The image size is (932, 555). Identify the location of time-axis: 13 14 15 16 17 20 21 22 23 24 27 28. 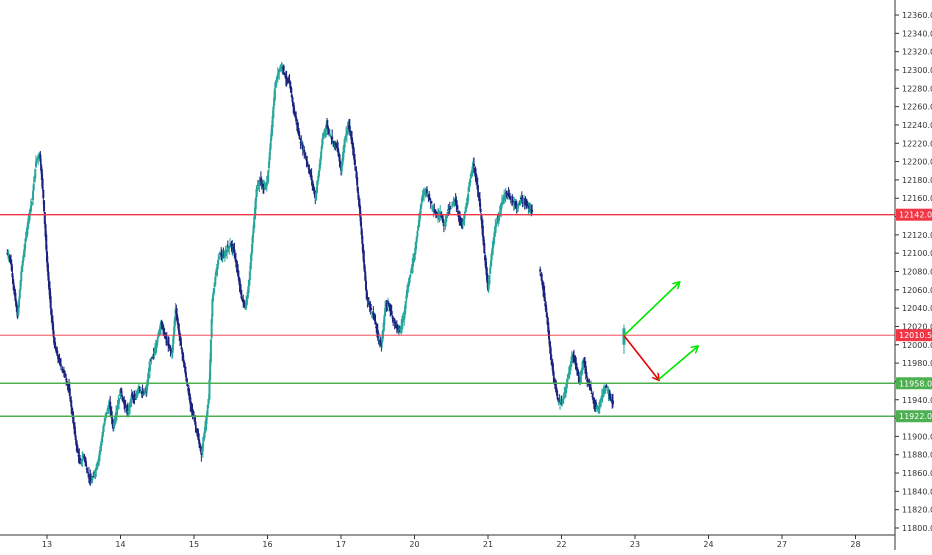
(447, 541).